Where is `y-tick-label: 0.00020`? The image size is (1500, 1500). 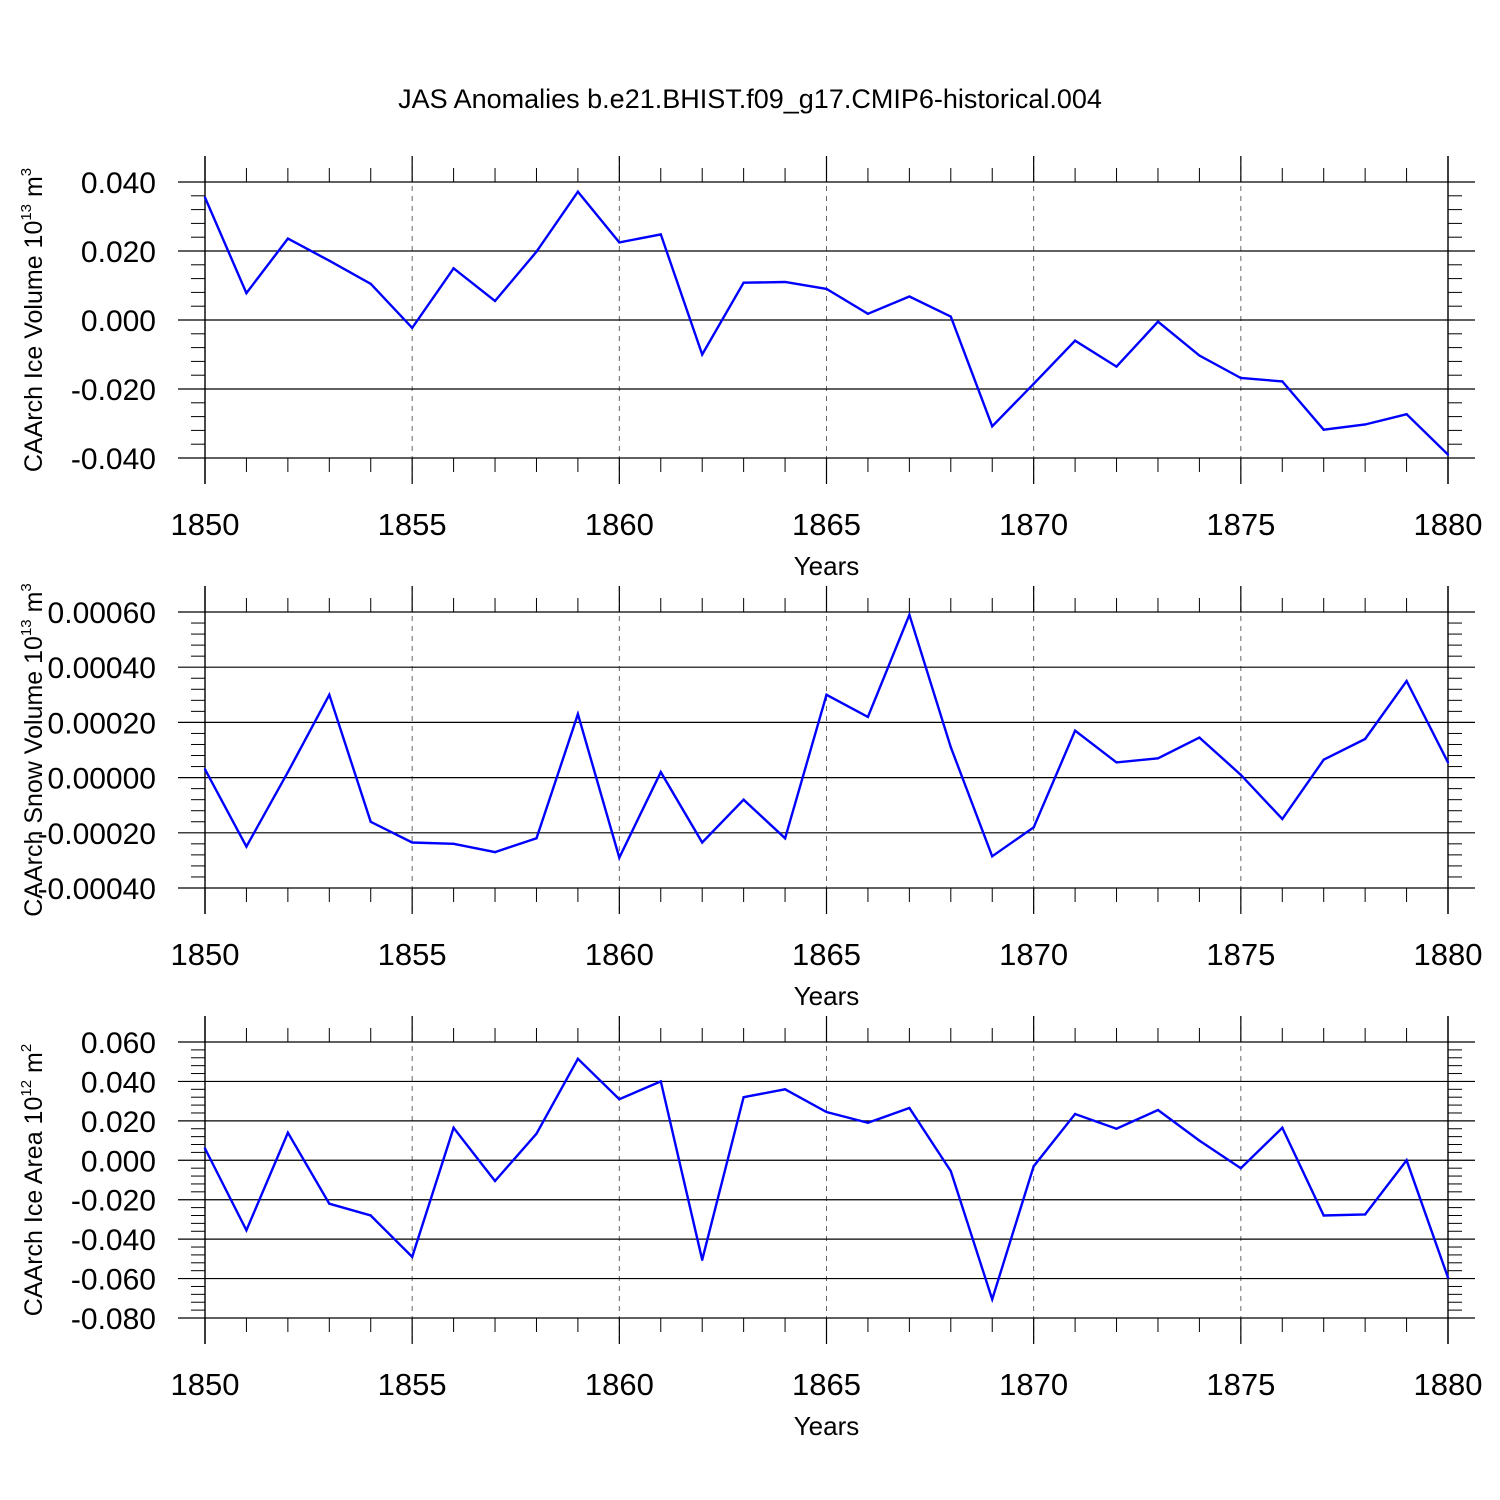
y-tick-label: 0.00020 is located at coordinates (102, 723).